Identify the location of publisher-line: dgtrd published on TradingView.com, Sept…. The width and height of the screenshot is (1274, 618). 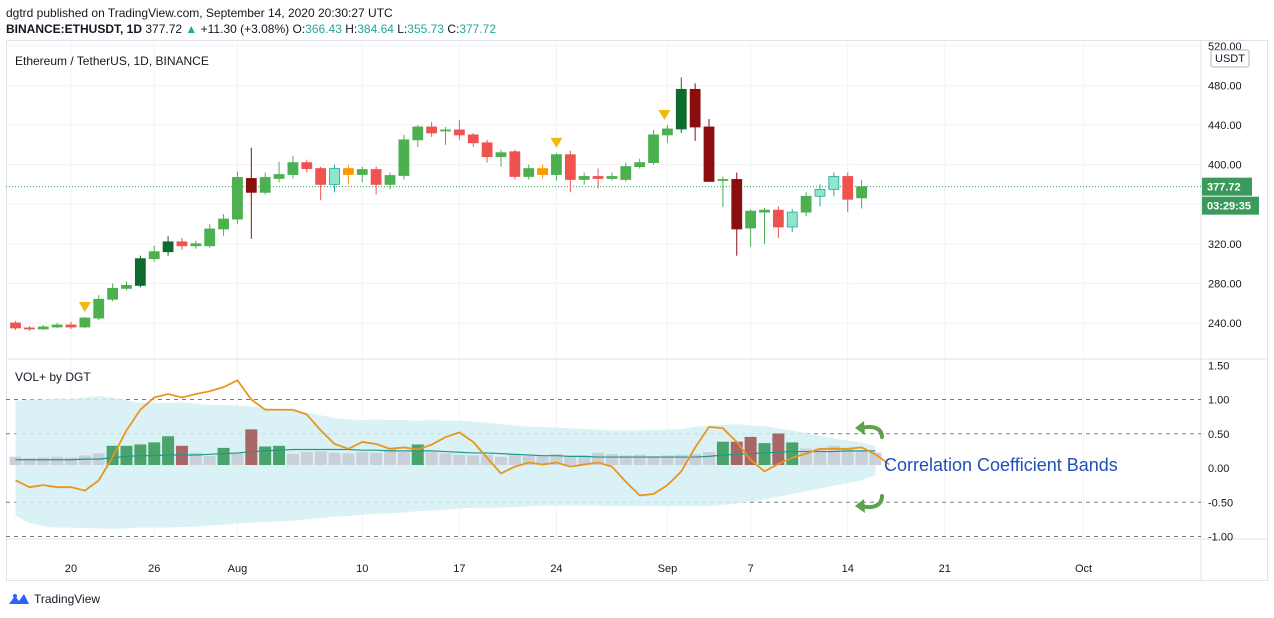
(199, 13).